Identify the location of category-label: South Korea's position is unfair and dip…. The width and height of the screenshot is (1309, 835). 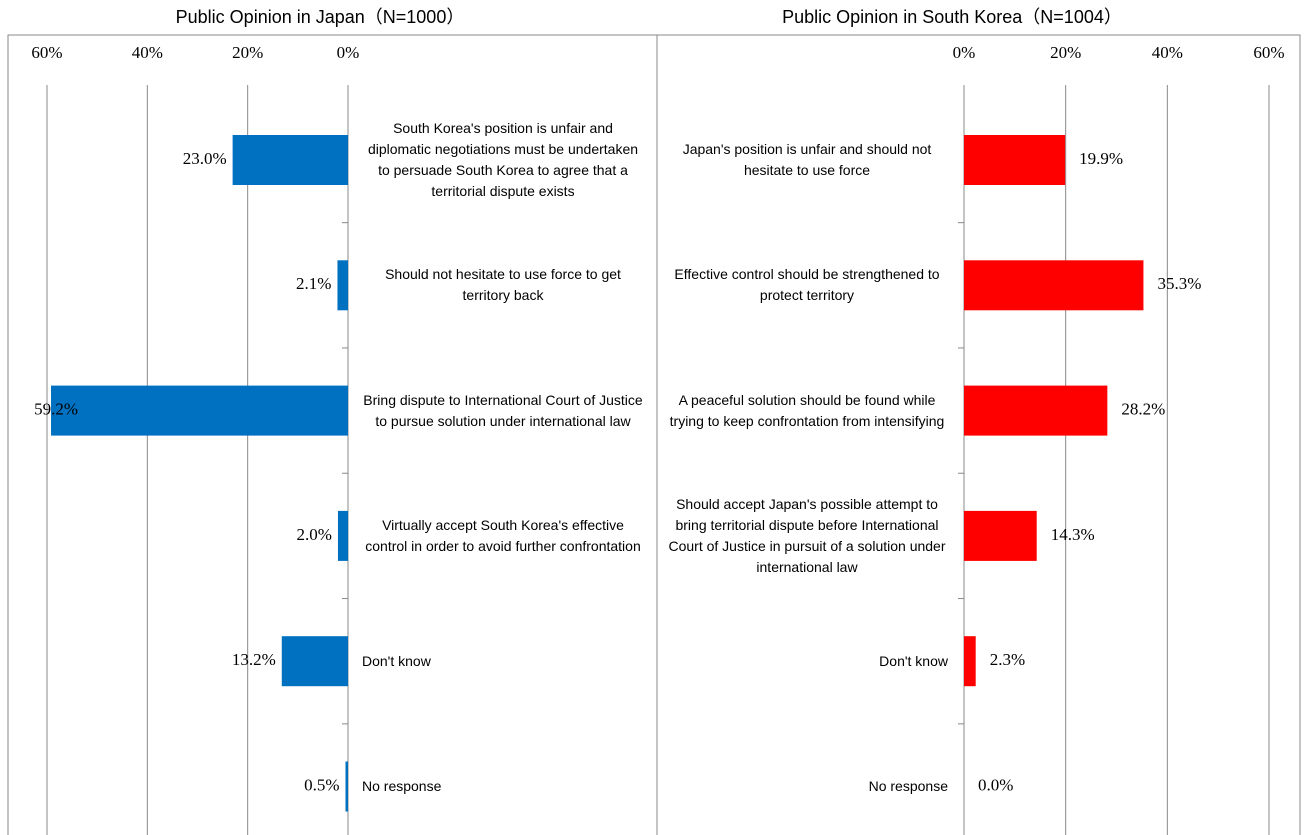
(503, 159).